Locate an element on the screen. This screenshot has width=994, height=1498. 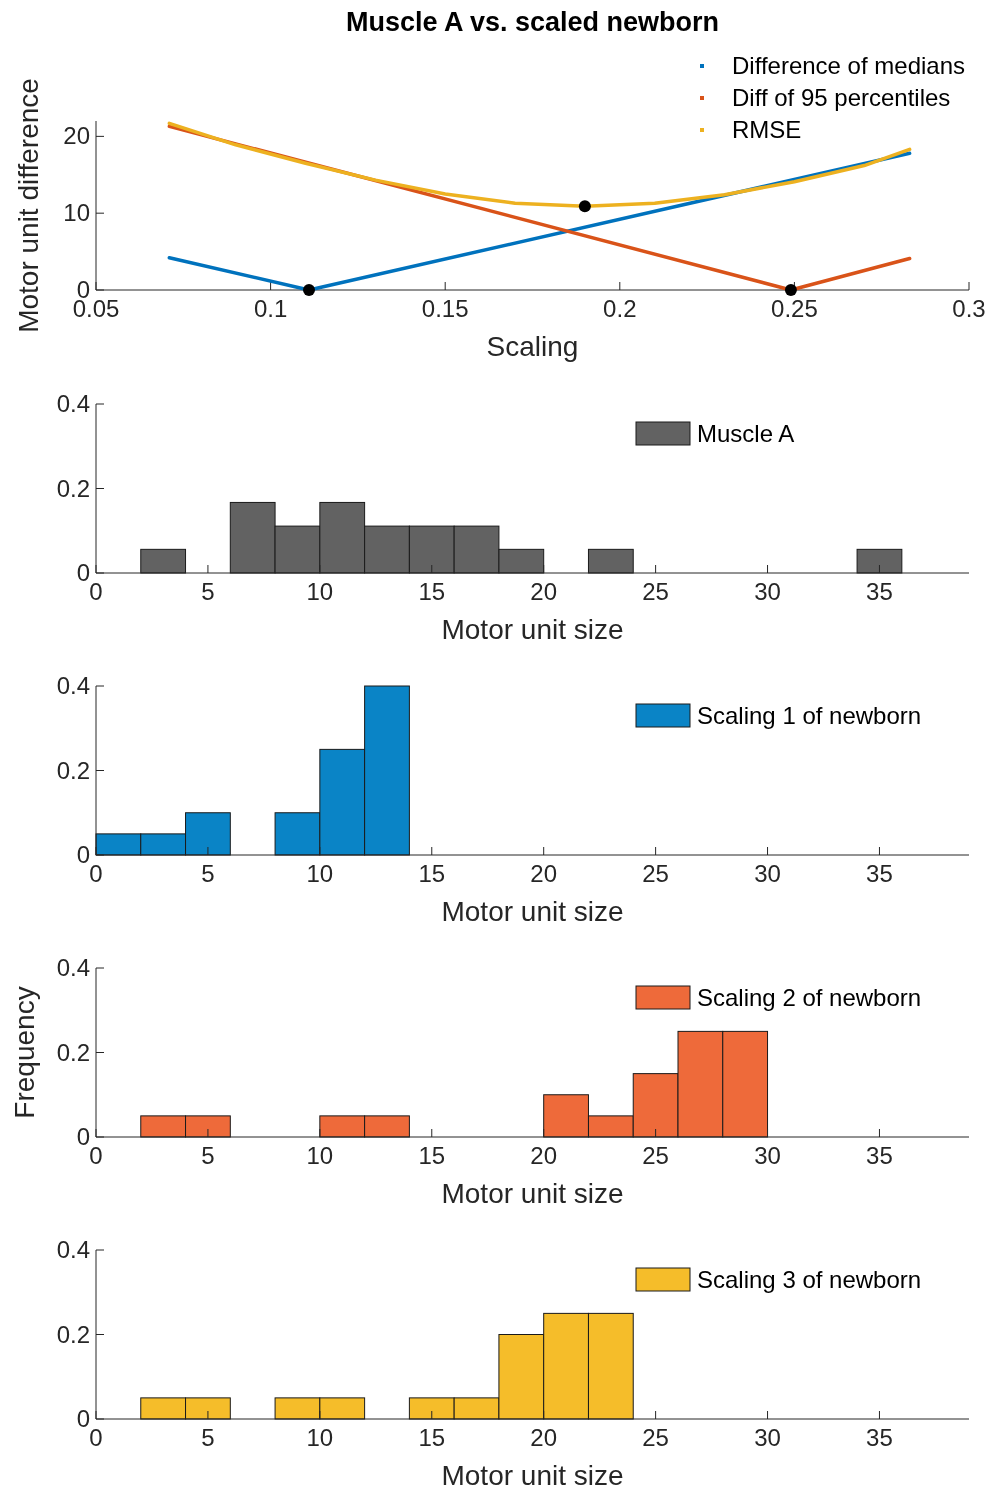
legend-label: Scaling 3 of newborn is located at coordinates (809, 1279).